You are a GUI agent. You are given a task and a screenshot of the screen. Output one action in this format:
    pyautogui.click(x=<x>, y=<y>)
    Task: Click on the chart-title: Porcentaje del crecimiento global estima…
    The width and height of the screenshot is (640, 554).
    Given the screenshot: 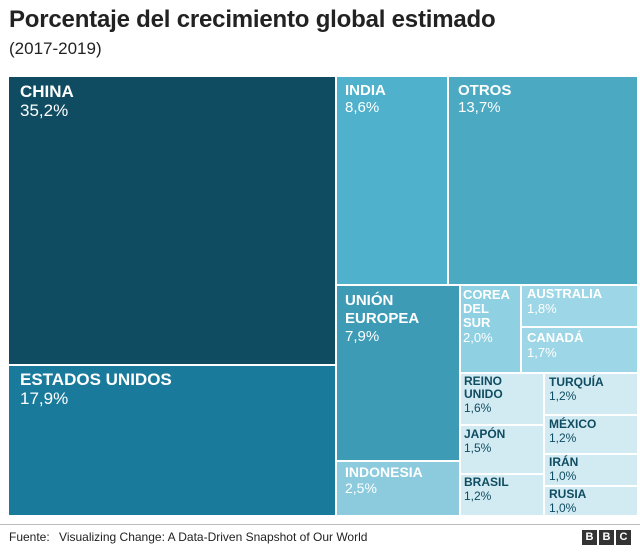 What is the action you would take?
    pyautogui.click(x=252, y=19)
    